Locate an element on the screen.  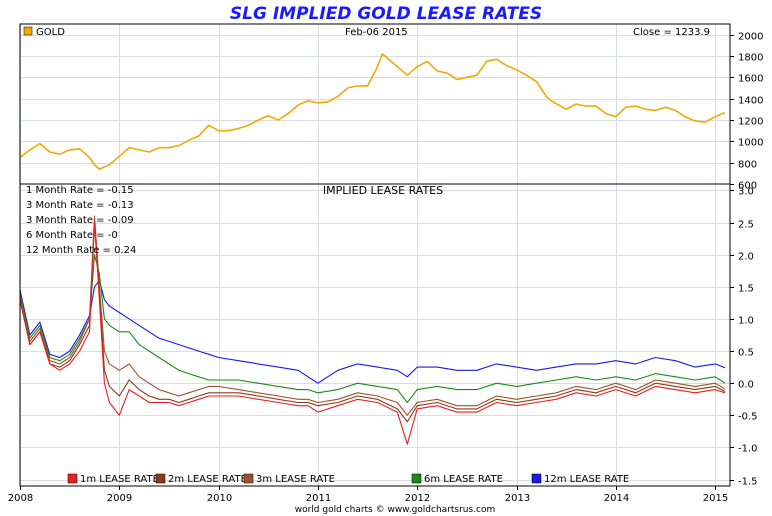
gold-close-label: Close = 1233.9 is located at coordinates (671, 32).